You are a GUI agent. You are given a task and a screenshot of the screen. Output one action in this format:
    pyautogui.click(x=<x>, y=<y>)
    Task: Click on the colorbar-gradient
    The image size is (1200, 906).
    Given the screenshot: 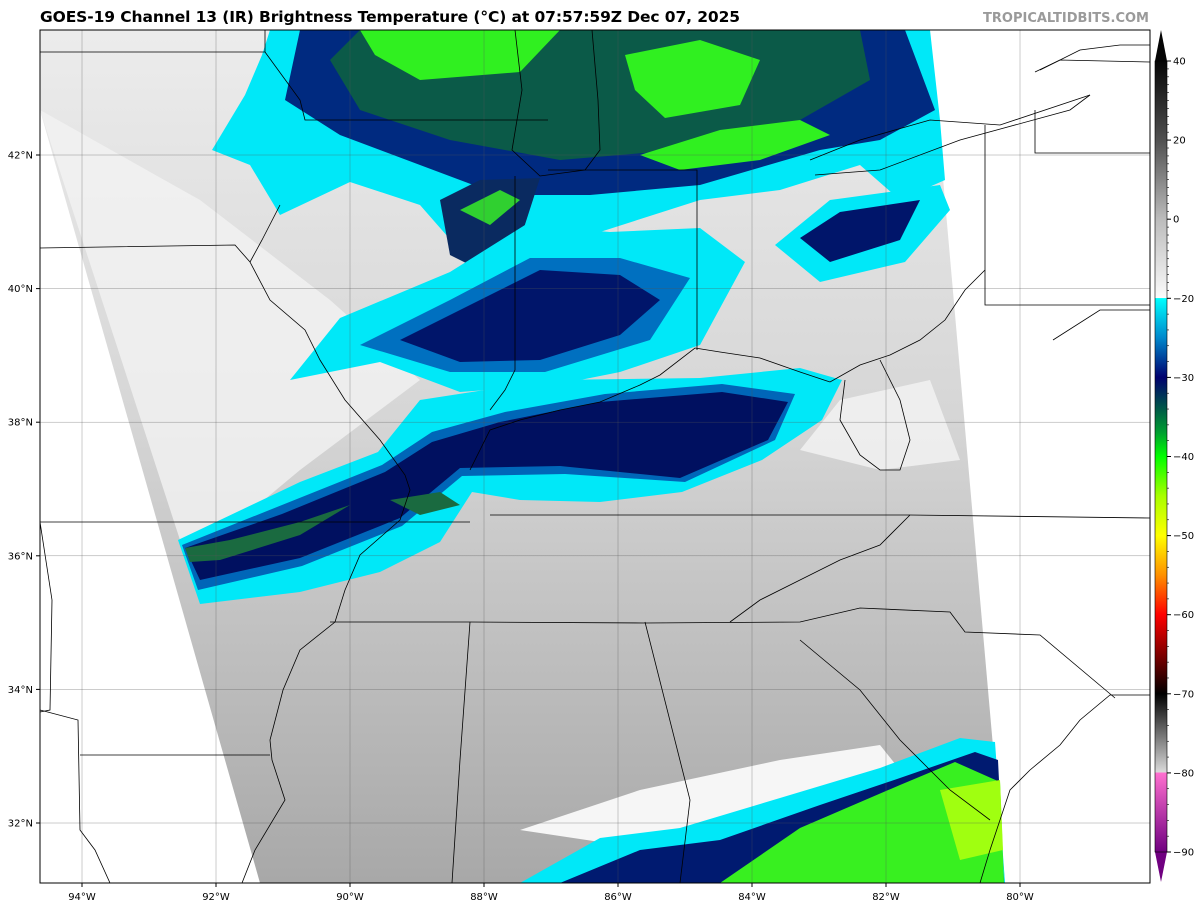 What is the action you would take?
    pyautogui.click(x=1161, y=456)
    